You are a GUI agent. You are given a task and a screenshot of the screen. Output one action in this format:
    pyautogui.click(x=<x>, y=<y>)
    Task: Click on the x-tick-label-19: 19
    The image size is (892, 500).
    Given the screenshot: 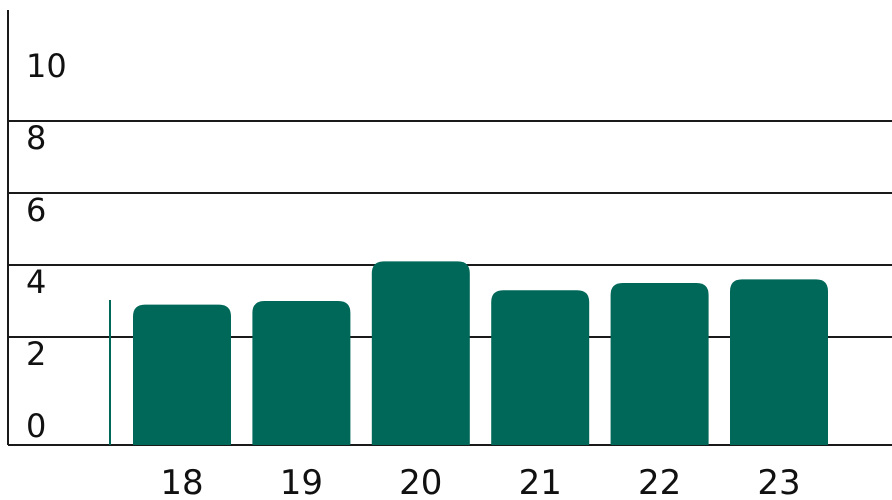 What is the action you would take?
    pyautogui.click(x=301, y=481)
    